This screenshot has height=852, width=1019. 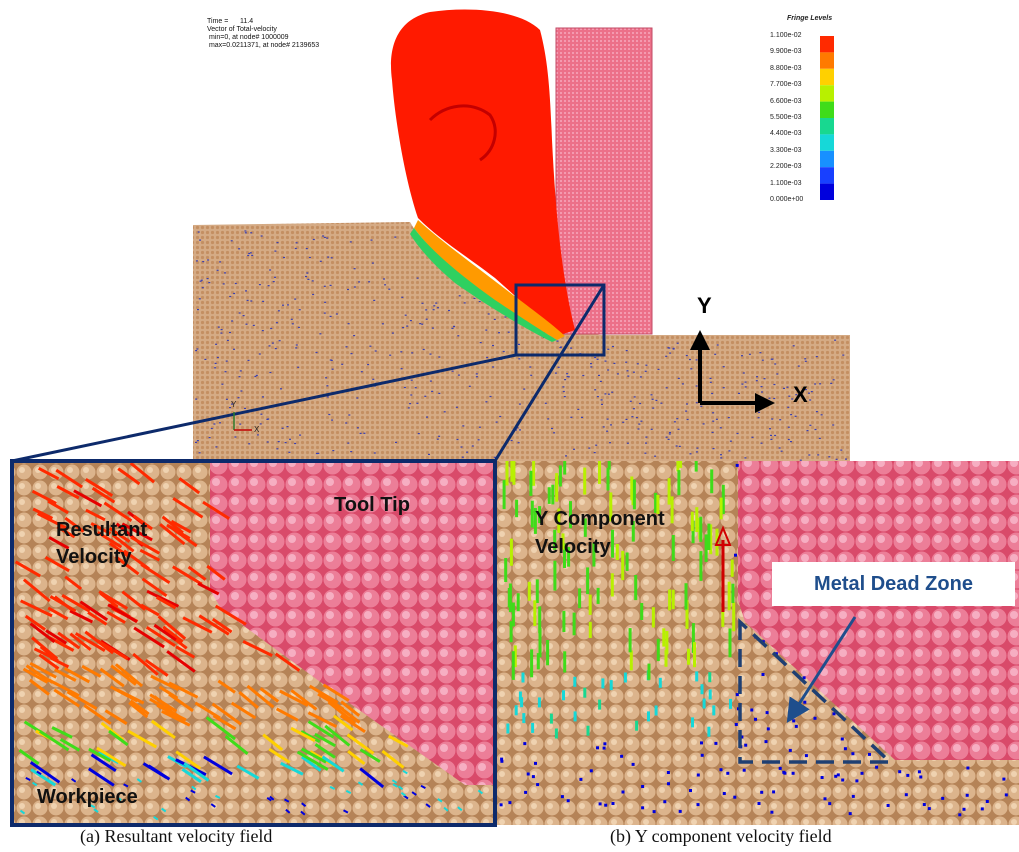 What do you see at coordinates (234, 404) in the screenshot?
I see `mini-y-label: Y` at bounding box center [234, 404].